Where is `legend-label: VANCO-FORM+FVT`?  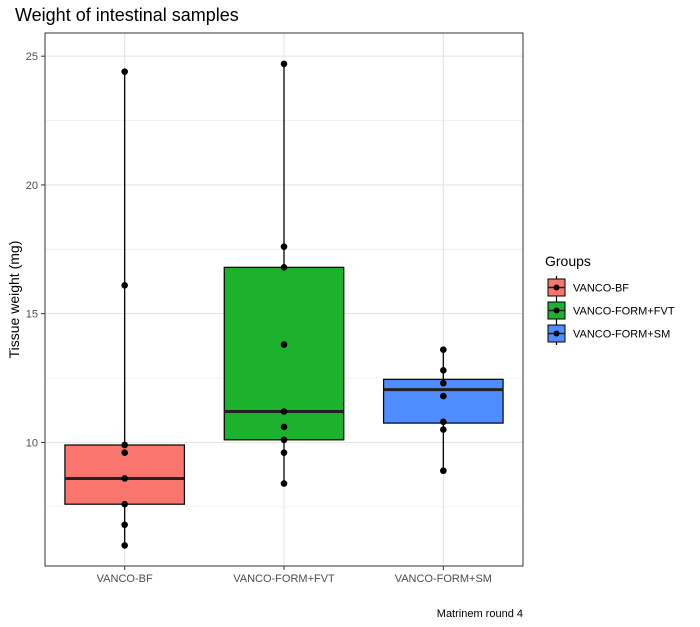 legend-label: VANCO-FORM+FVT is located at coordinates (624, 312).